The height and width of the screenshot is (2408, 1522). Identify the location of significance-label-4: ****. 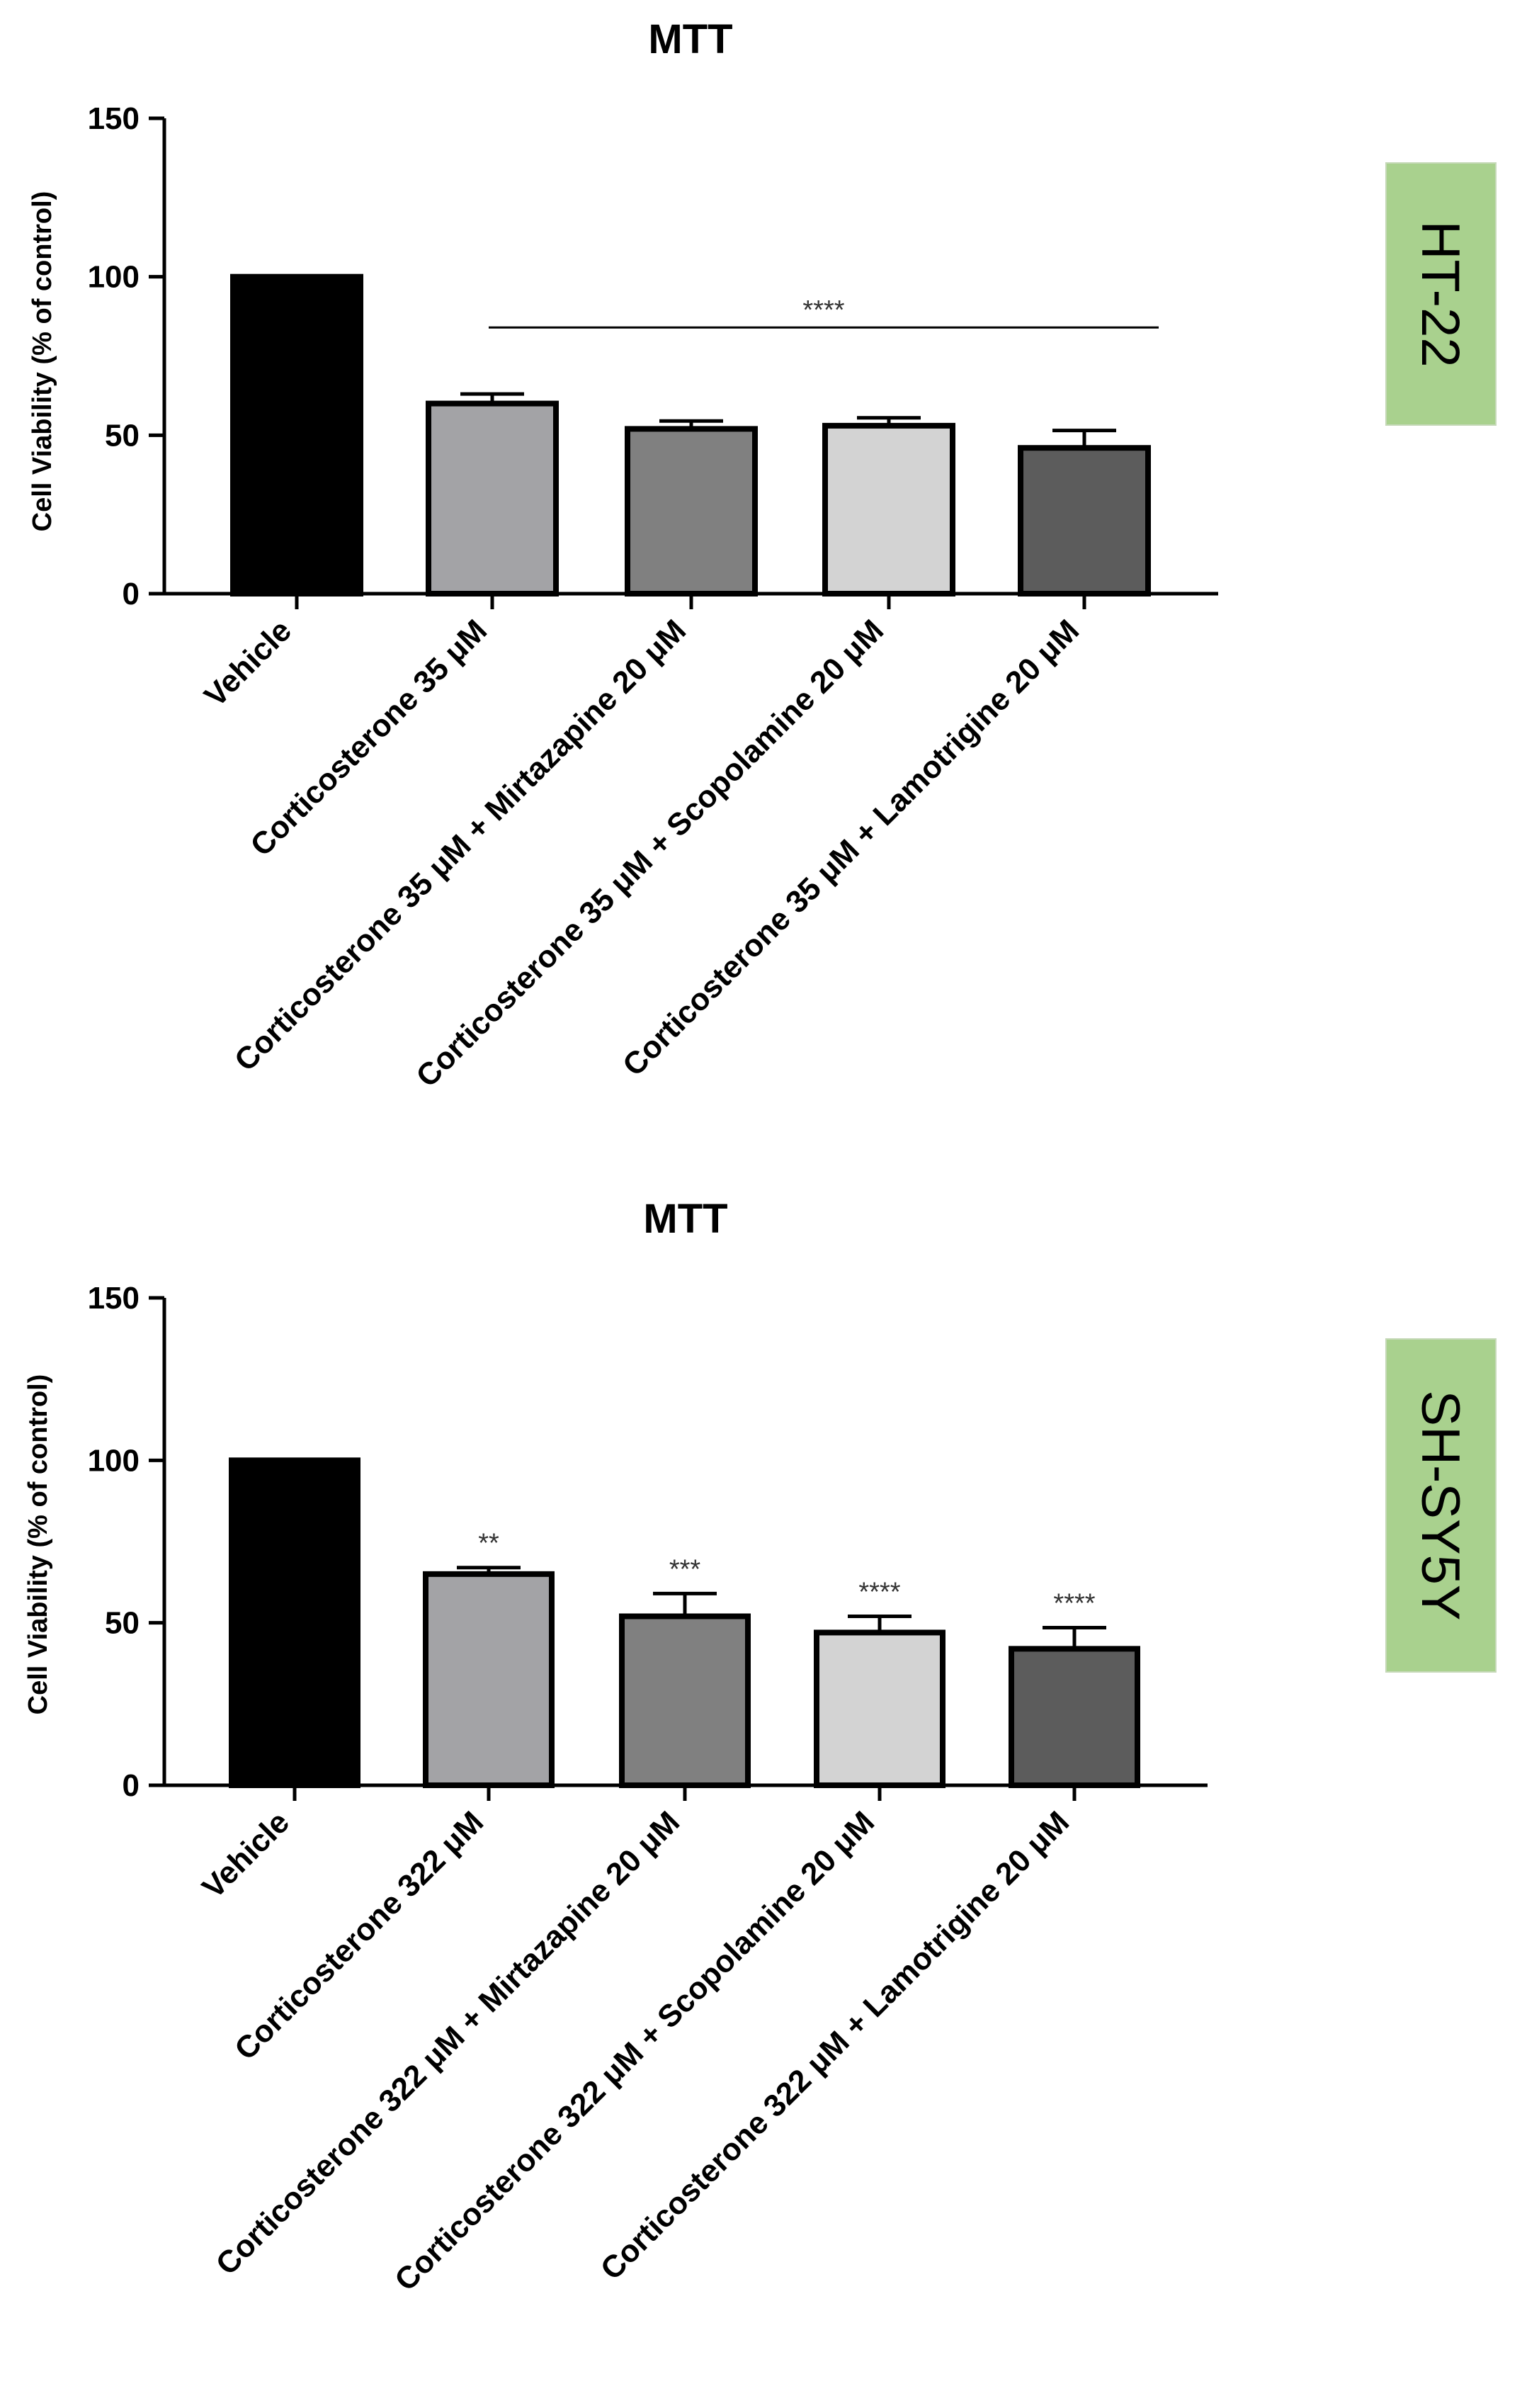
(1074, 1604).